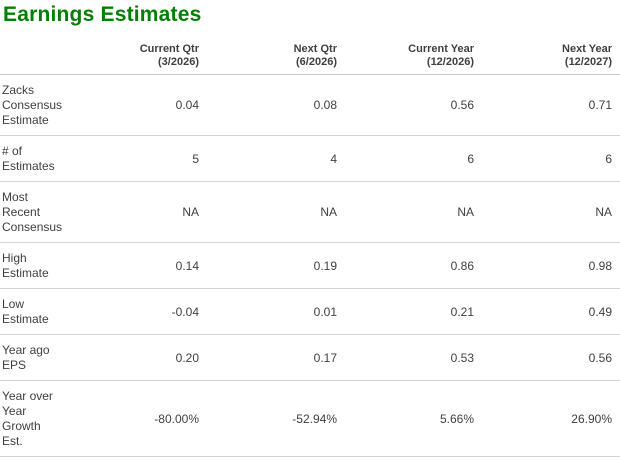 The width and height of the screenshot is (620, 460). I want to click on row-number-of-estimates: # of Estimates 5 4 6 6, so click(310, 158).